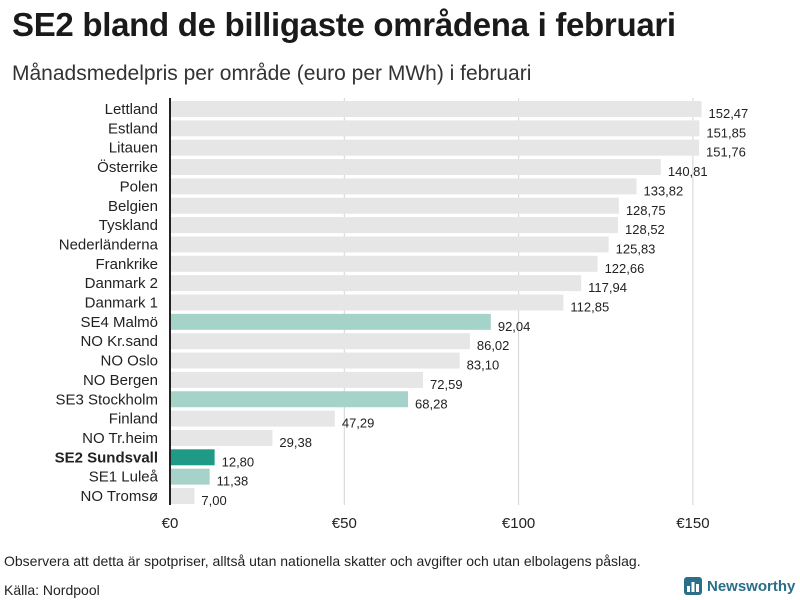 The width and height of the screenshot is (800, 600). I want to click on category-label: Polen, so click(139, 186).